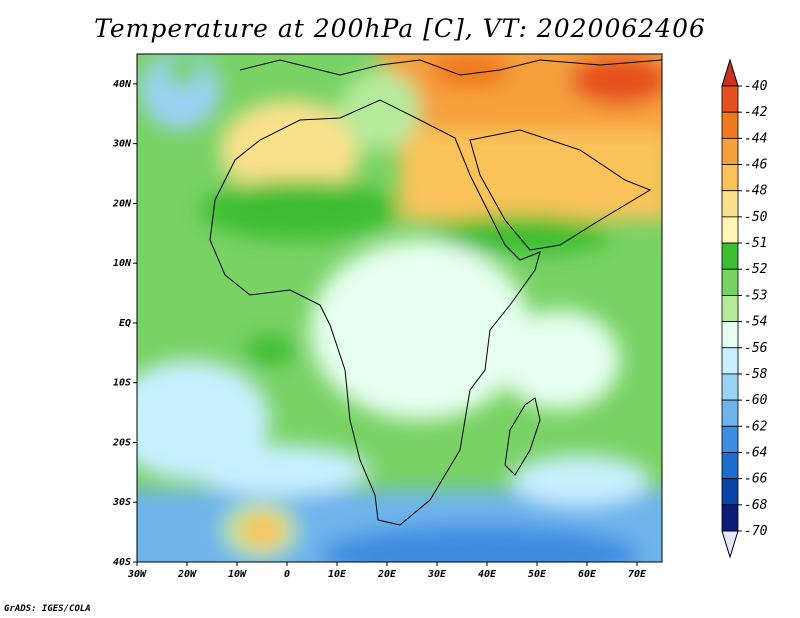 Image resolution: width=800 pixels, height=618 pixels. What do you see at coordinates (730, 72) in the screenshot?
I see `colorbar-arrow-top` at bounding box center [730, 72].